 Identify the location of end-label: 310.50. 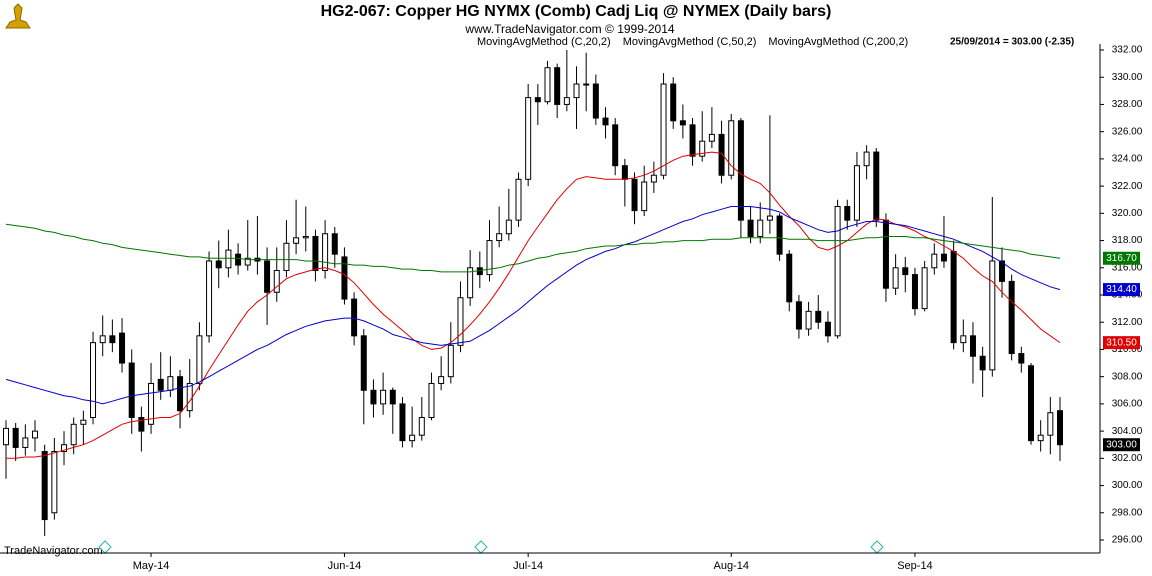
(1121, 342).